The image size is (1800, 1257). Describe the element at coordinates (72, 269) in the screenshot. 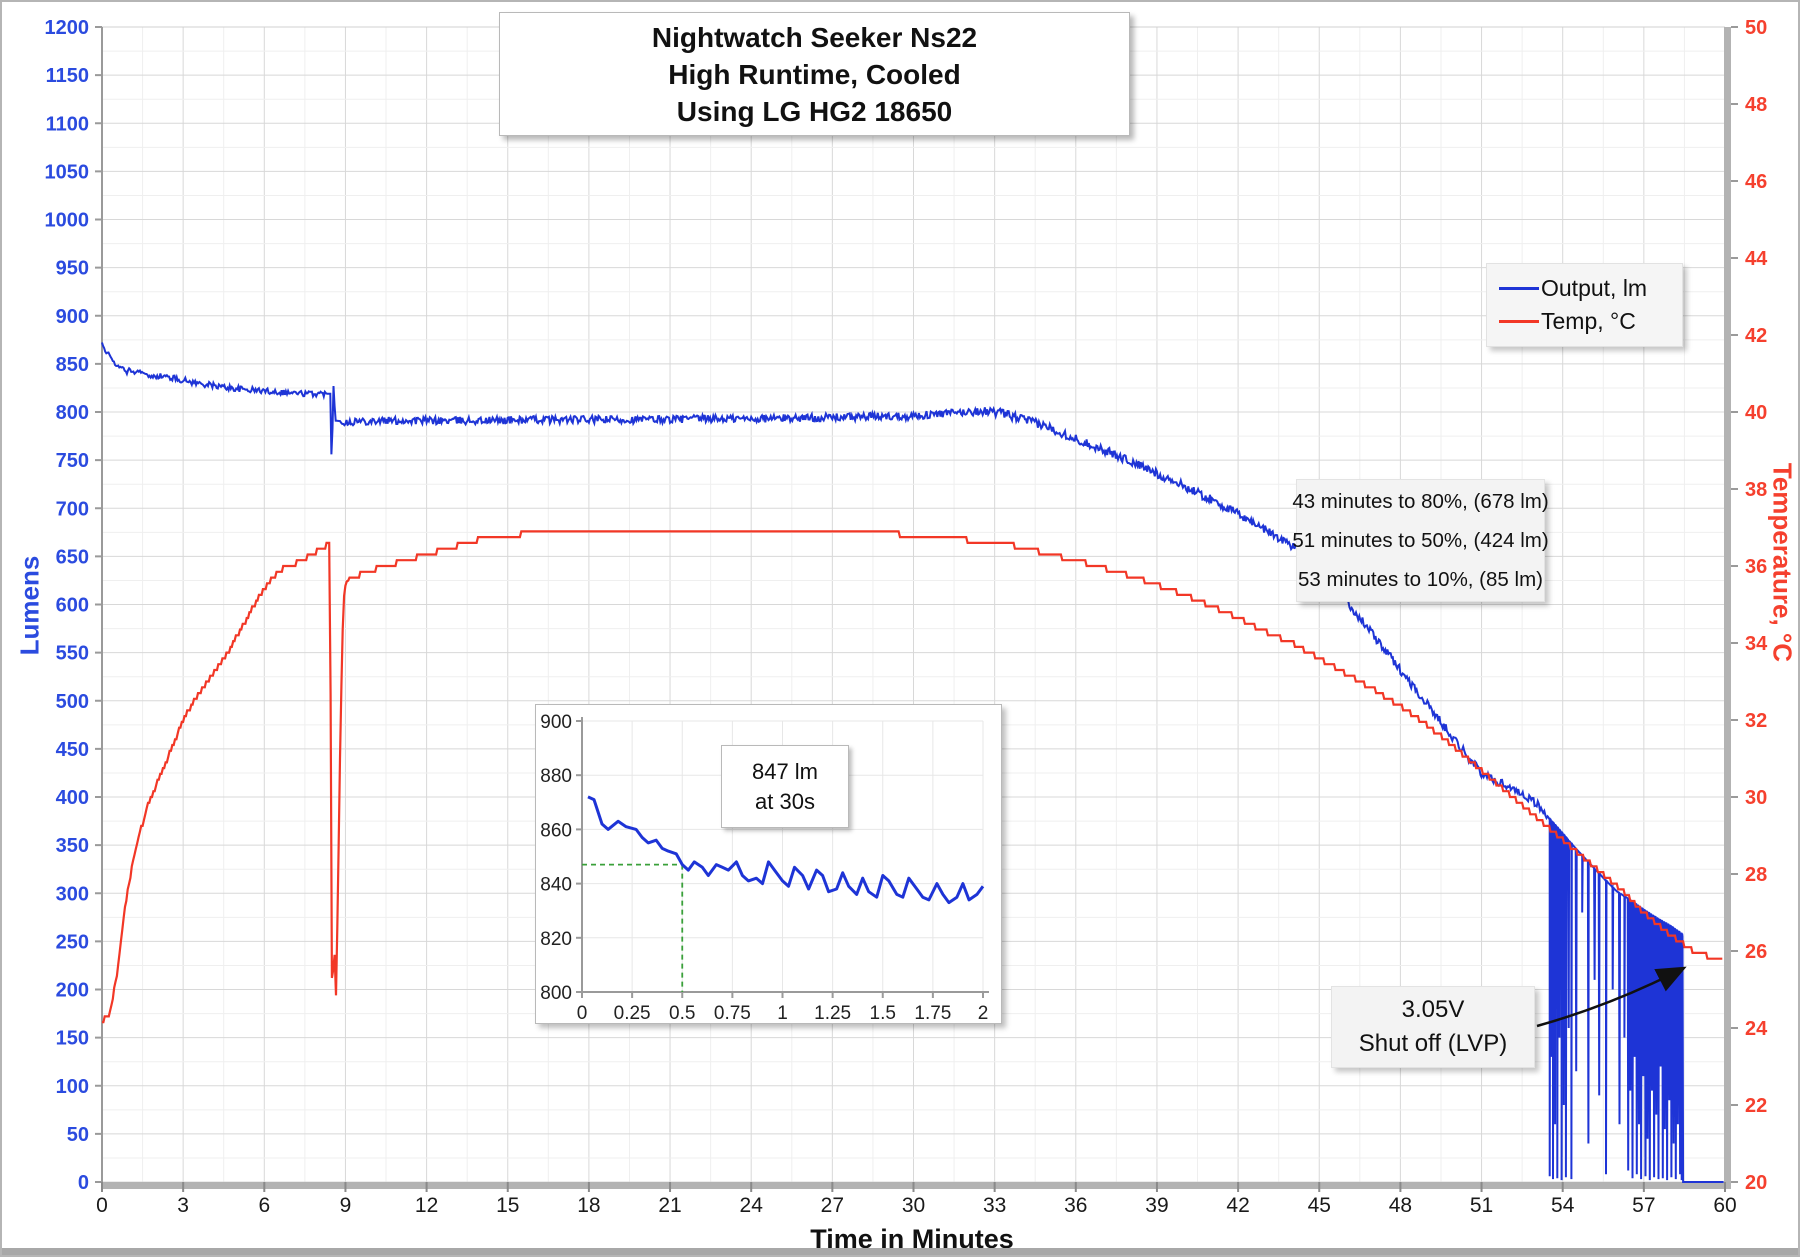

I see `svg-text: 950` at that location.